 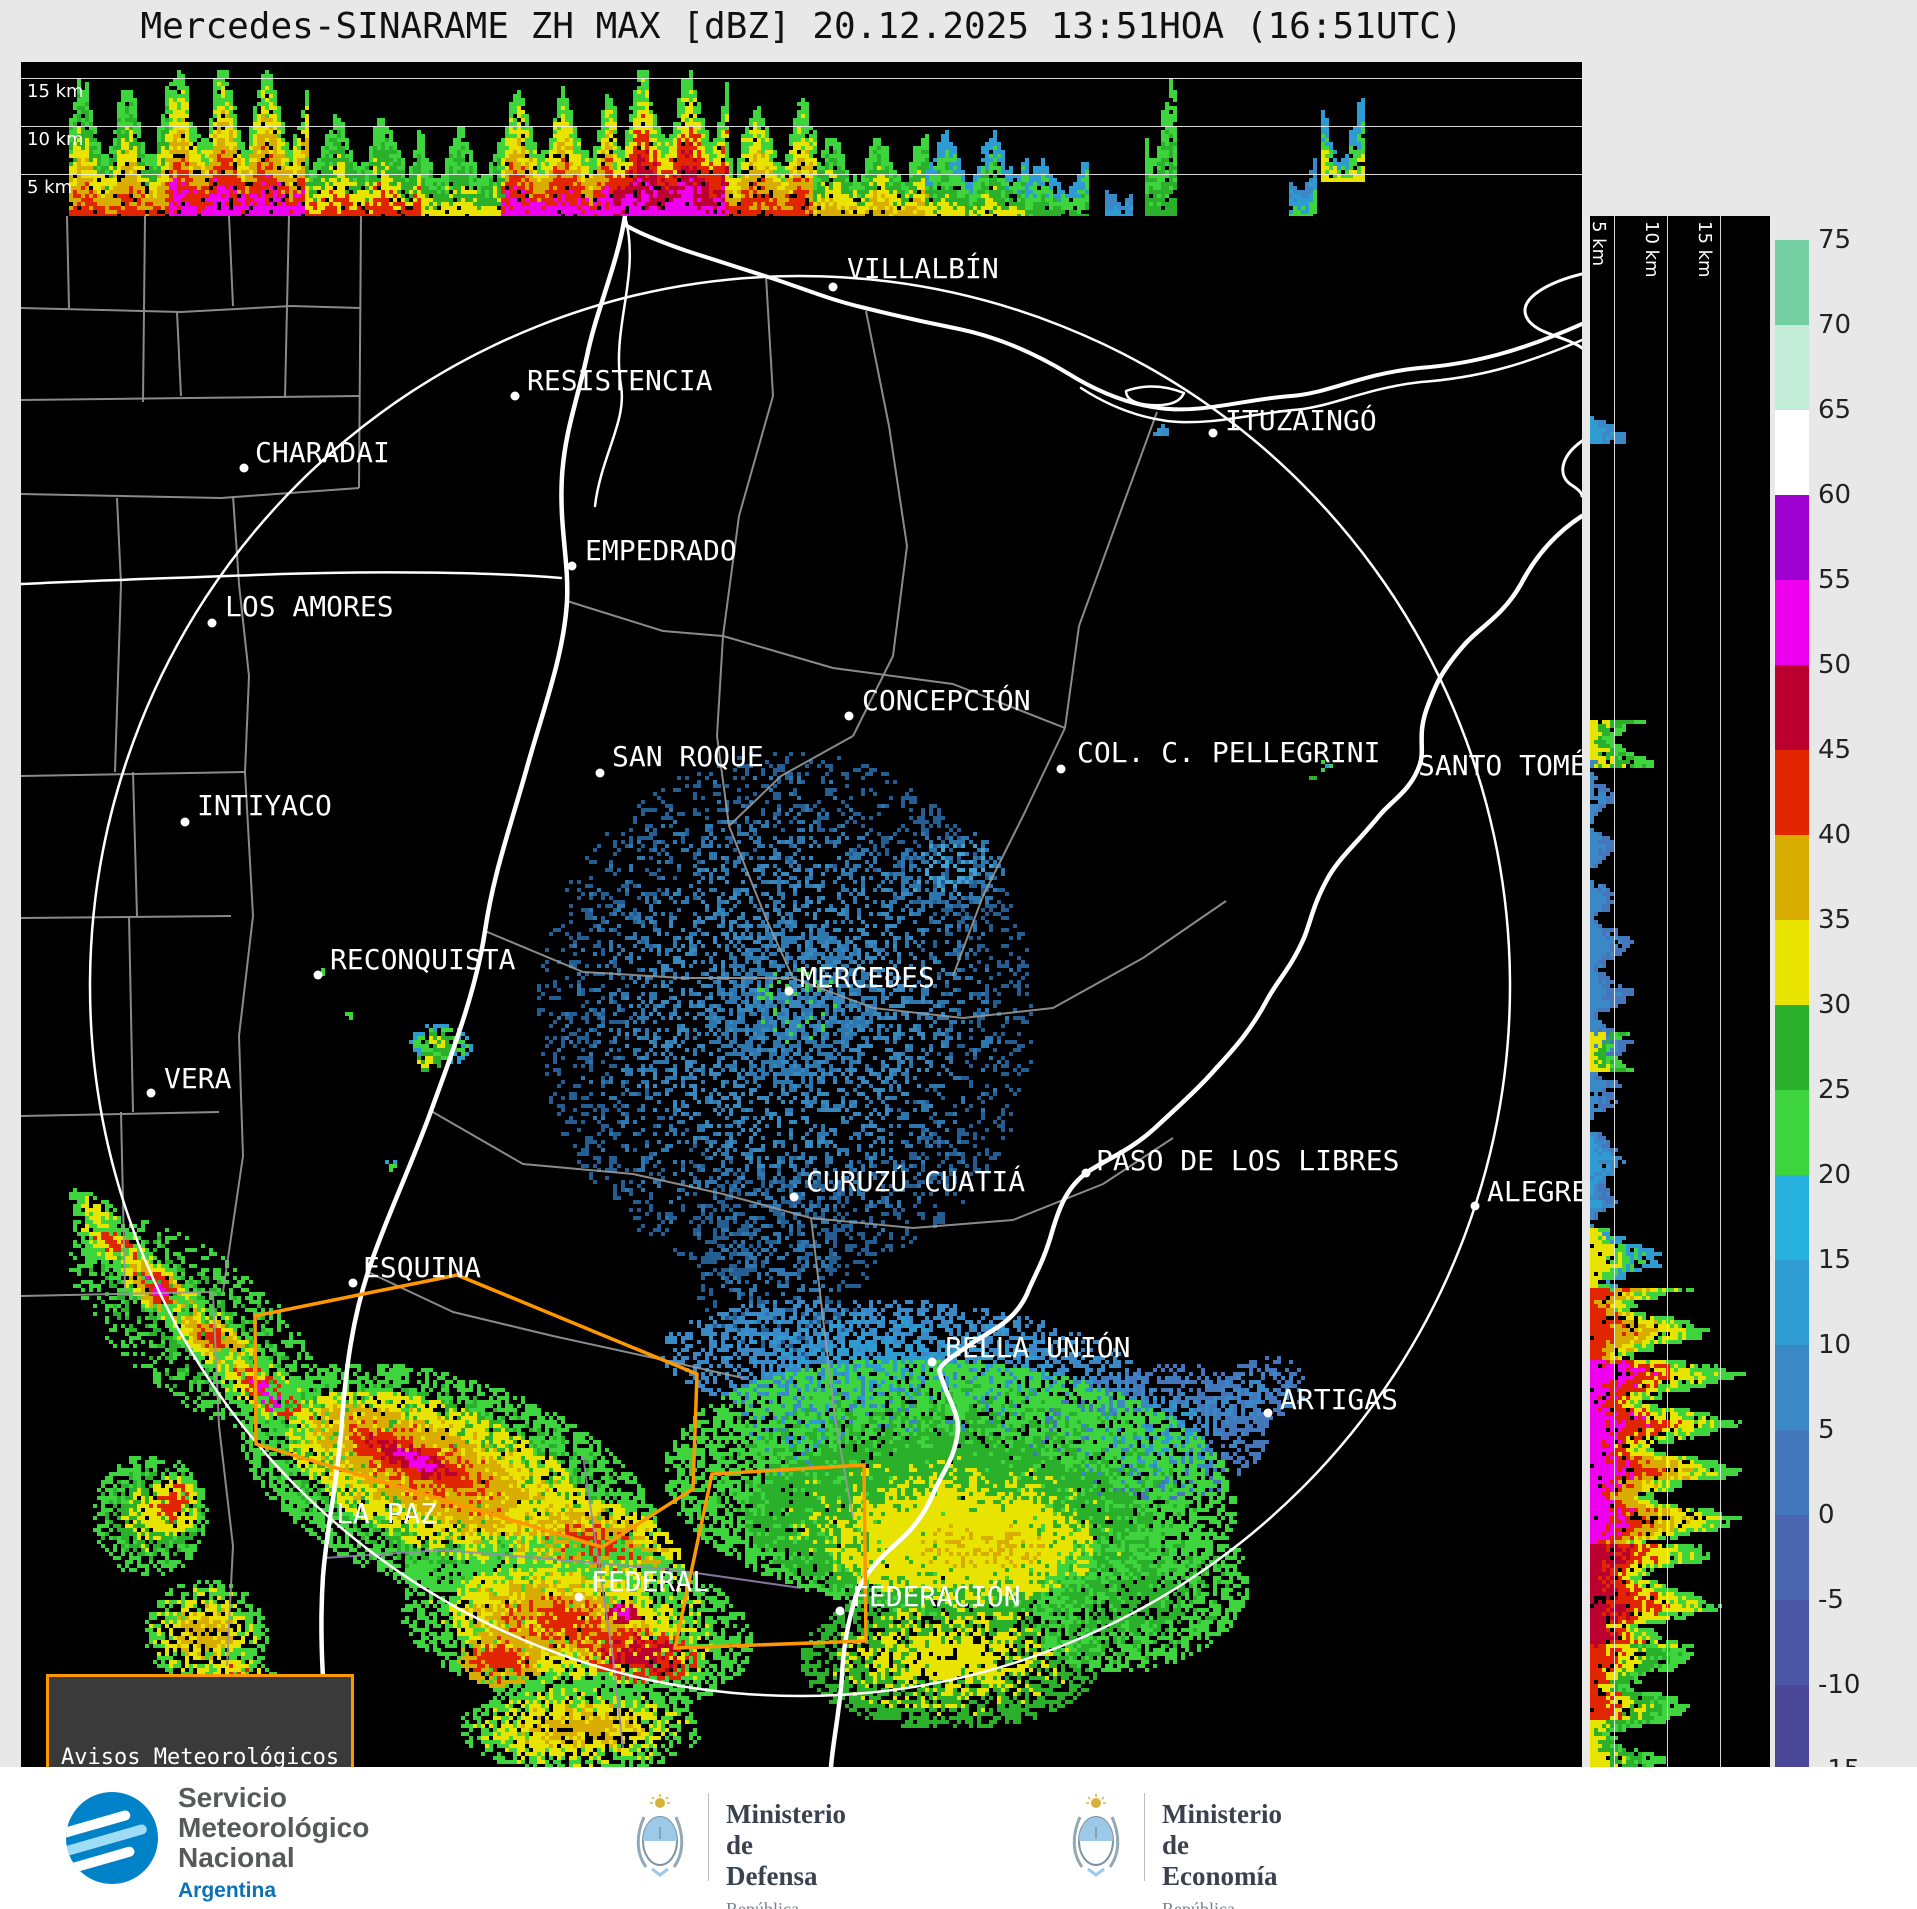 What do you see at coordinates (236, 1857) in the screenshot?
I see `smn-line3: Nacional` at bounding box center [236, 1857].